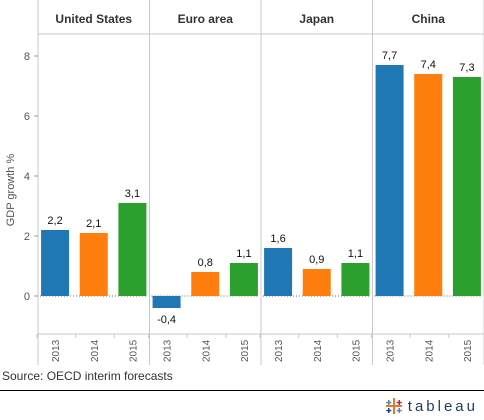  Describe the element at coordinates (27, 57) in the screenshot. I see `y-tick-label: 8` at that location.